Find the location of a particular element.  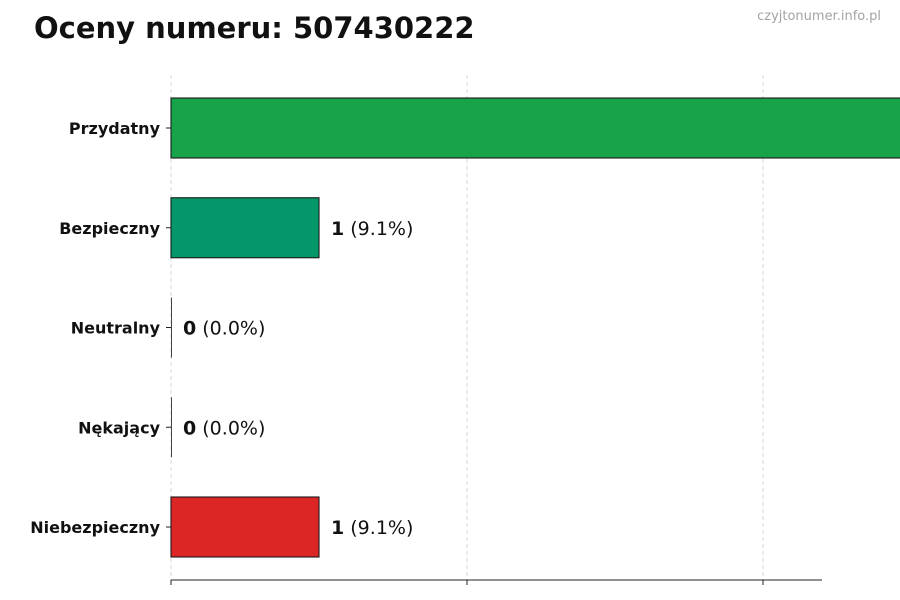

category-label: Neutralny is located at coordinates (116, 328).